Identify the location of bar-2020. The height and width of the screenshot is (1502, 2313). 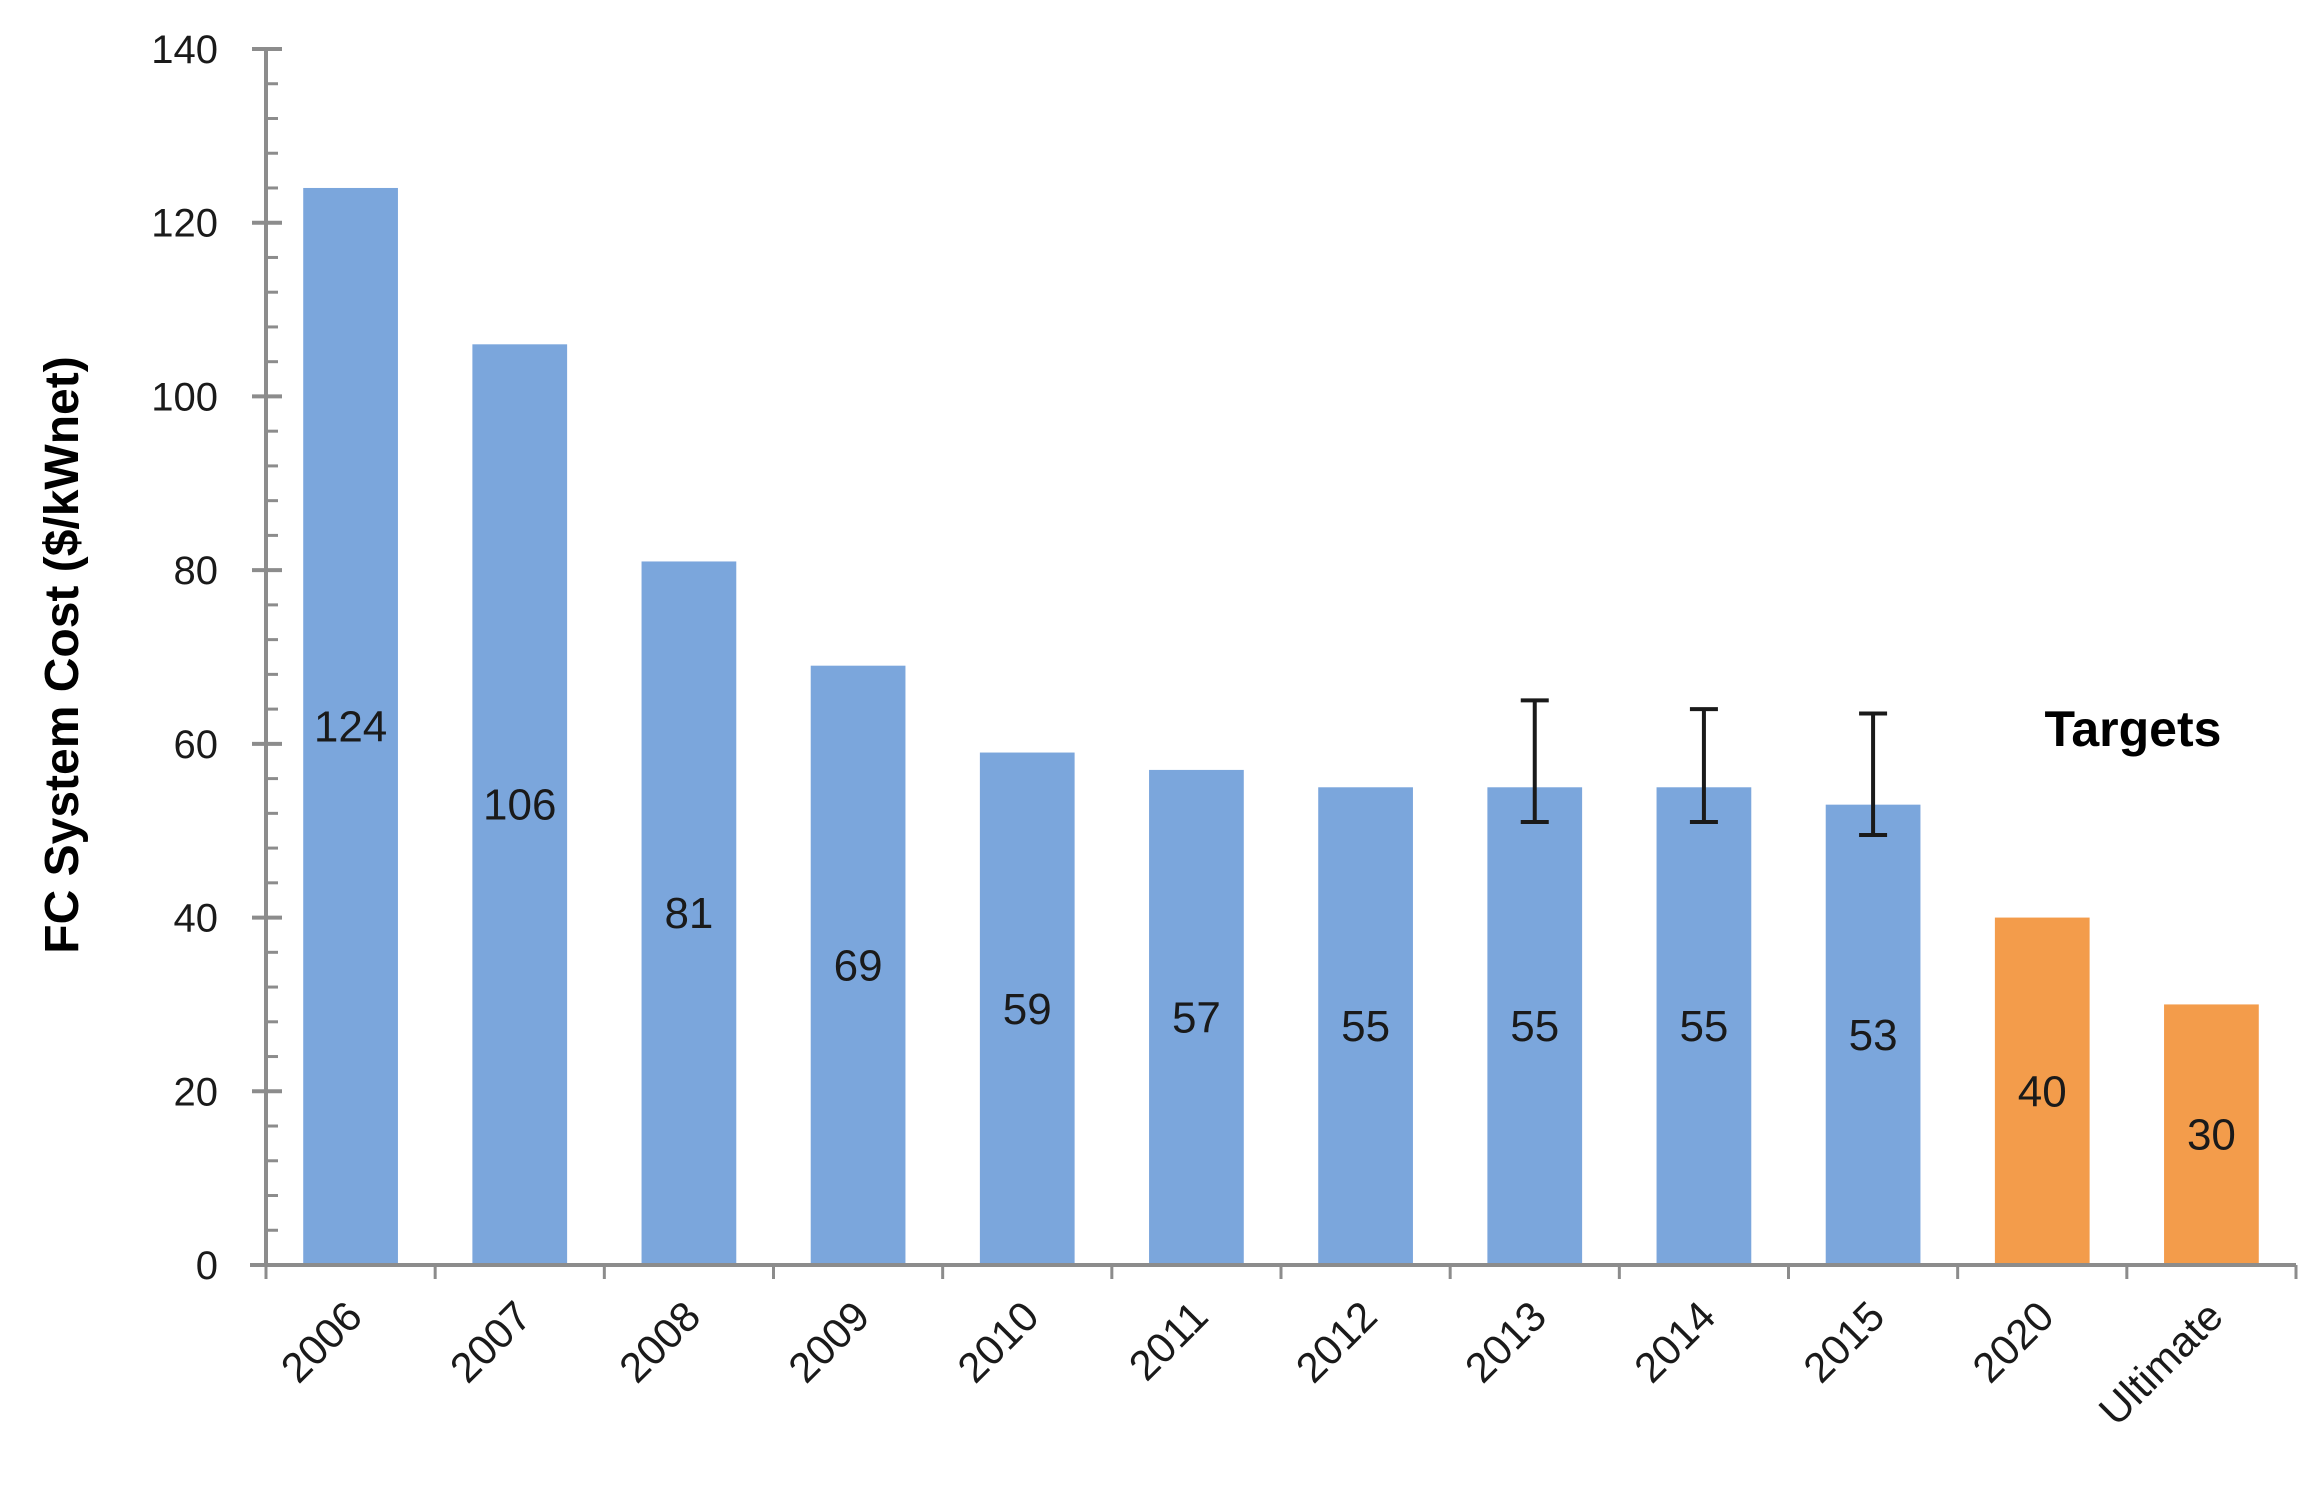
(2042, 1091).